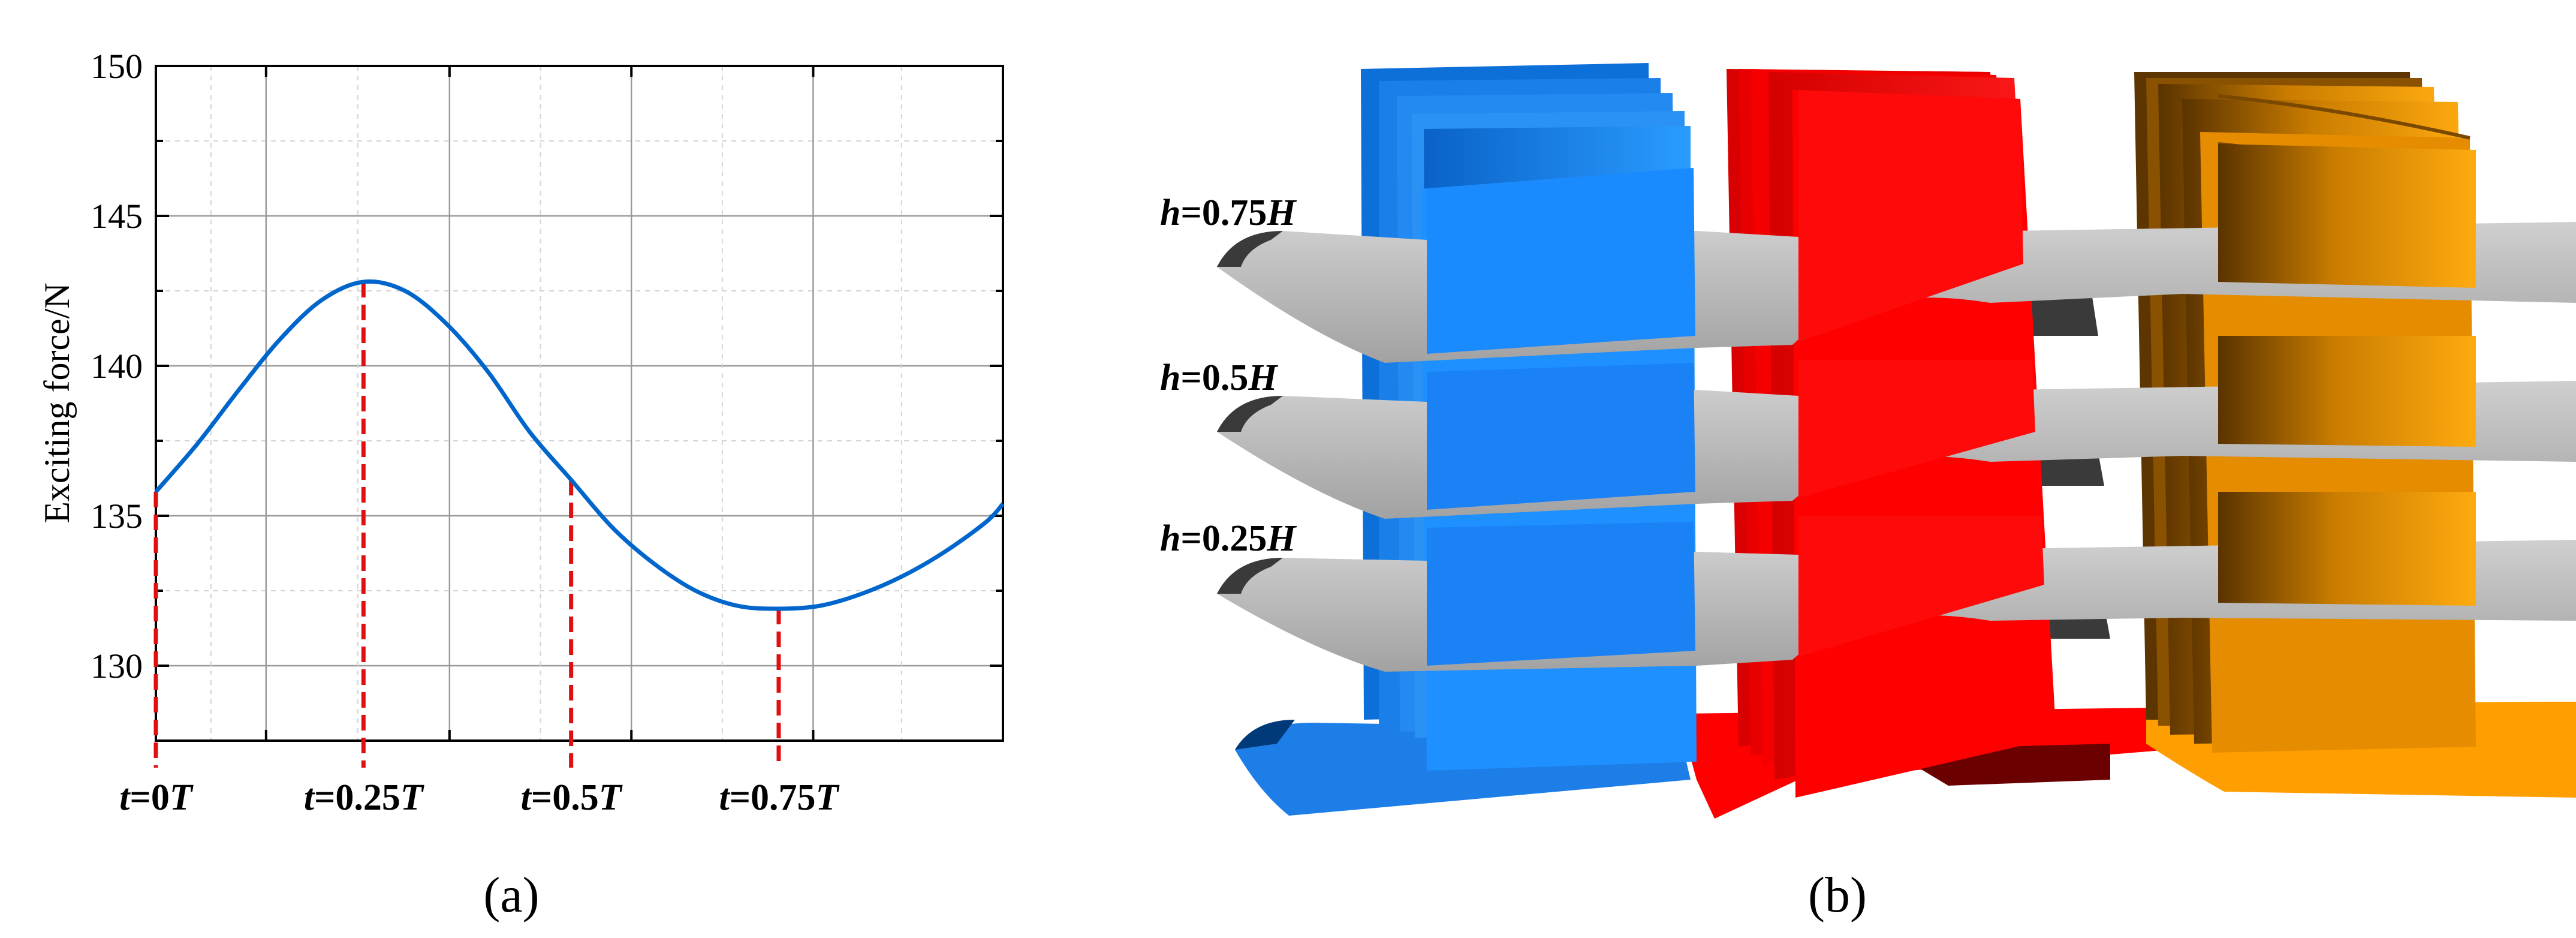 The image size is (2576, 938). What do you see at coordinates (117, 516) in the screenshot?
I see `y-tick-label: 135` at bounding box center [117, 516].